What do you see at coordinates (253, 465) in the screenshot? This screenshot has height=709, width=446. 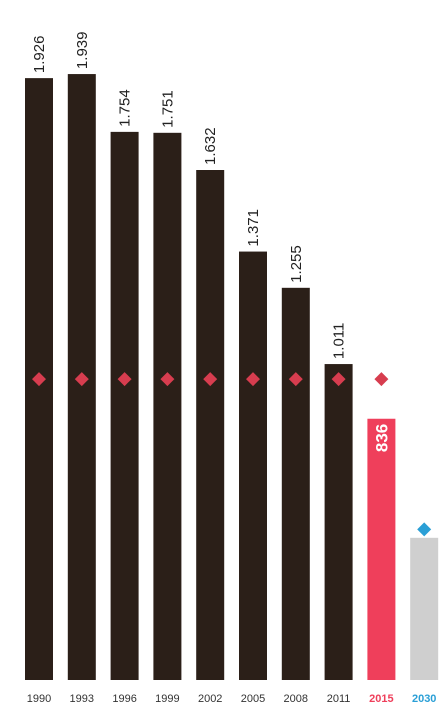 I see `bar-2005` at bounding box center [253, 465].